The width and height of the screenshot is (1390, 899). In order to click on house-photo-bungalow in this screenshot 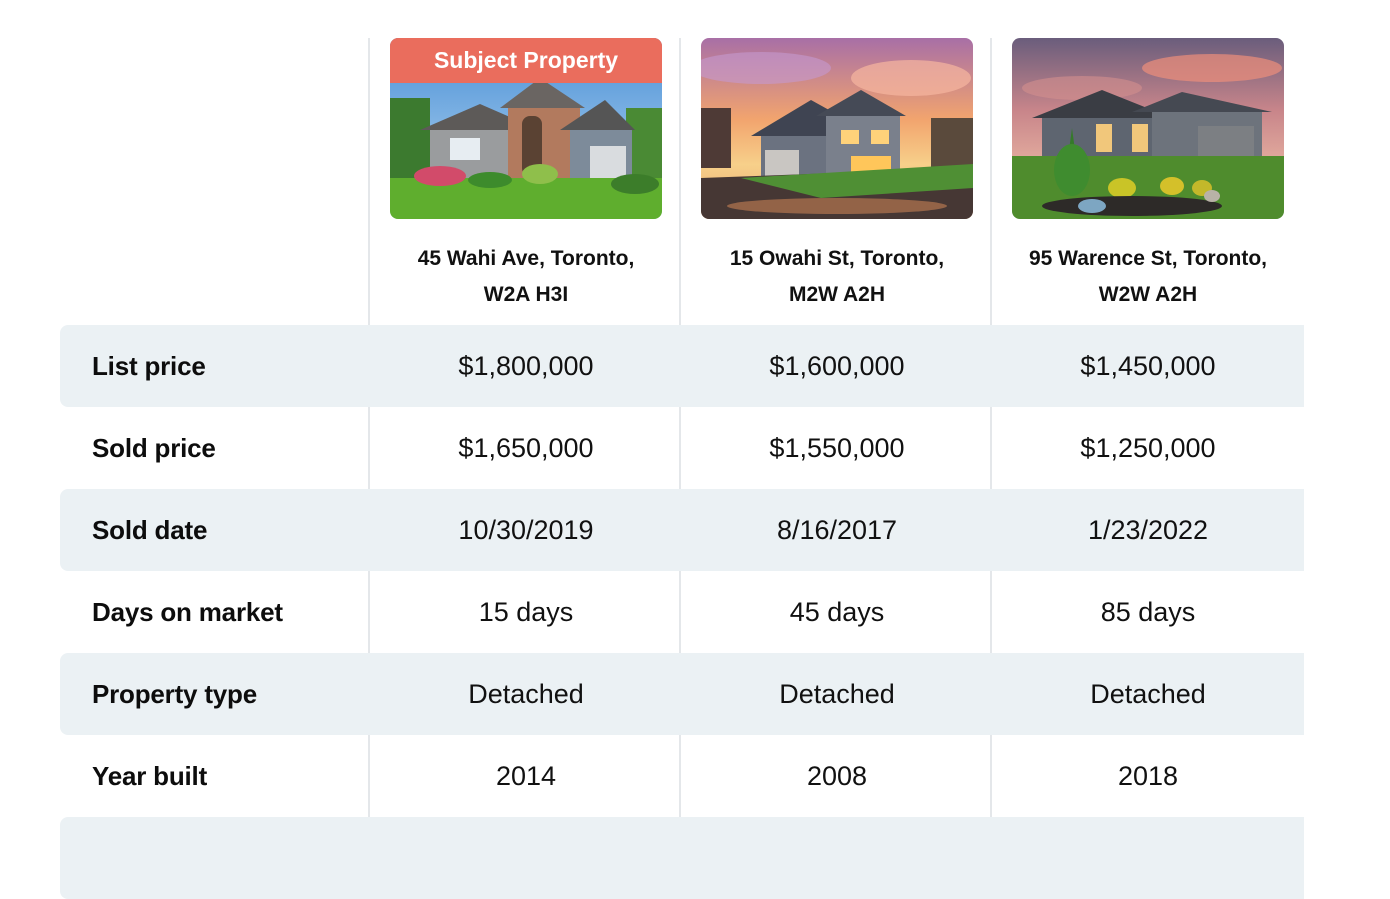, I will do `click(1148, 128)`.